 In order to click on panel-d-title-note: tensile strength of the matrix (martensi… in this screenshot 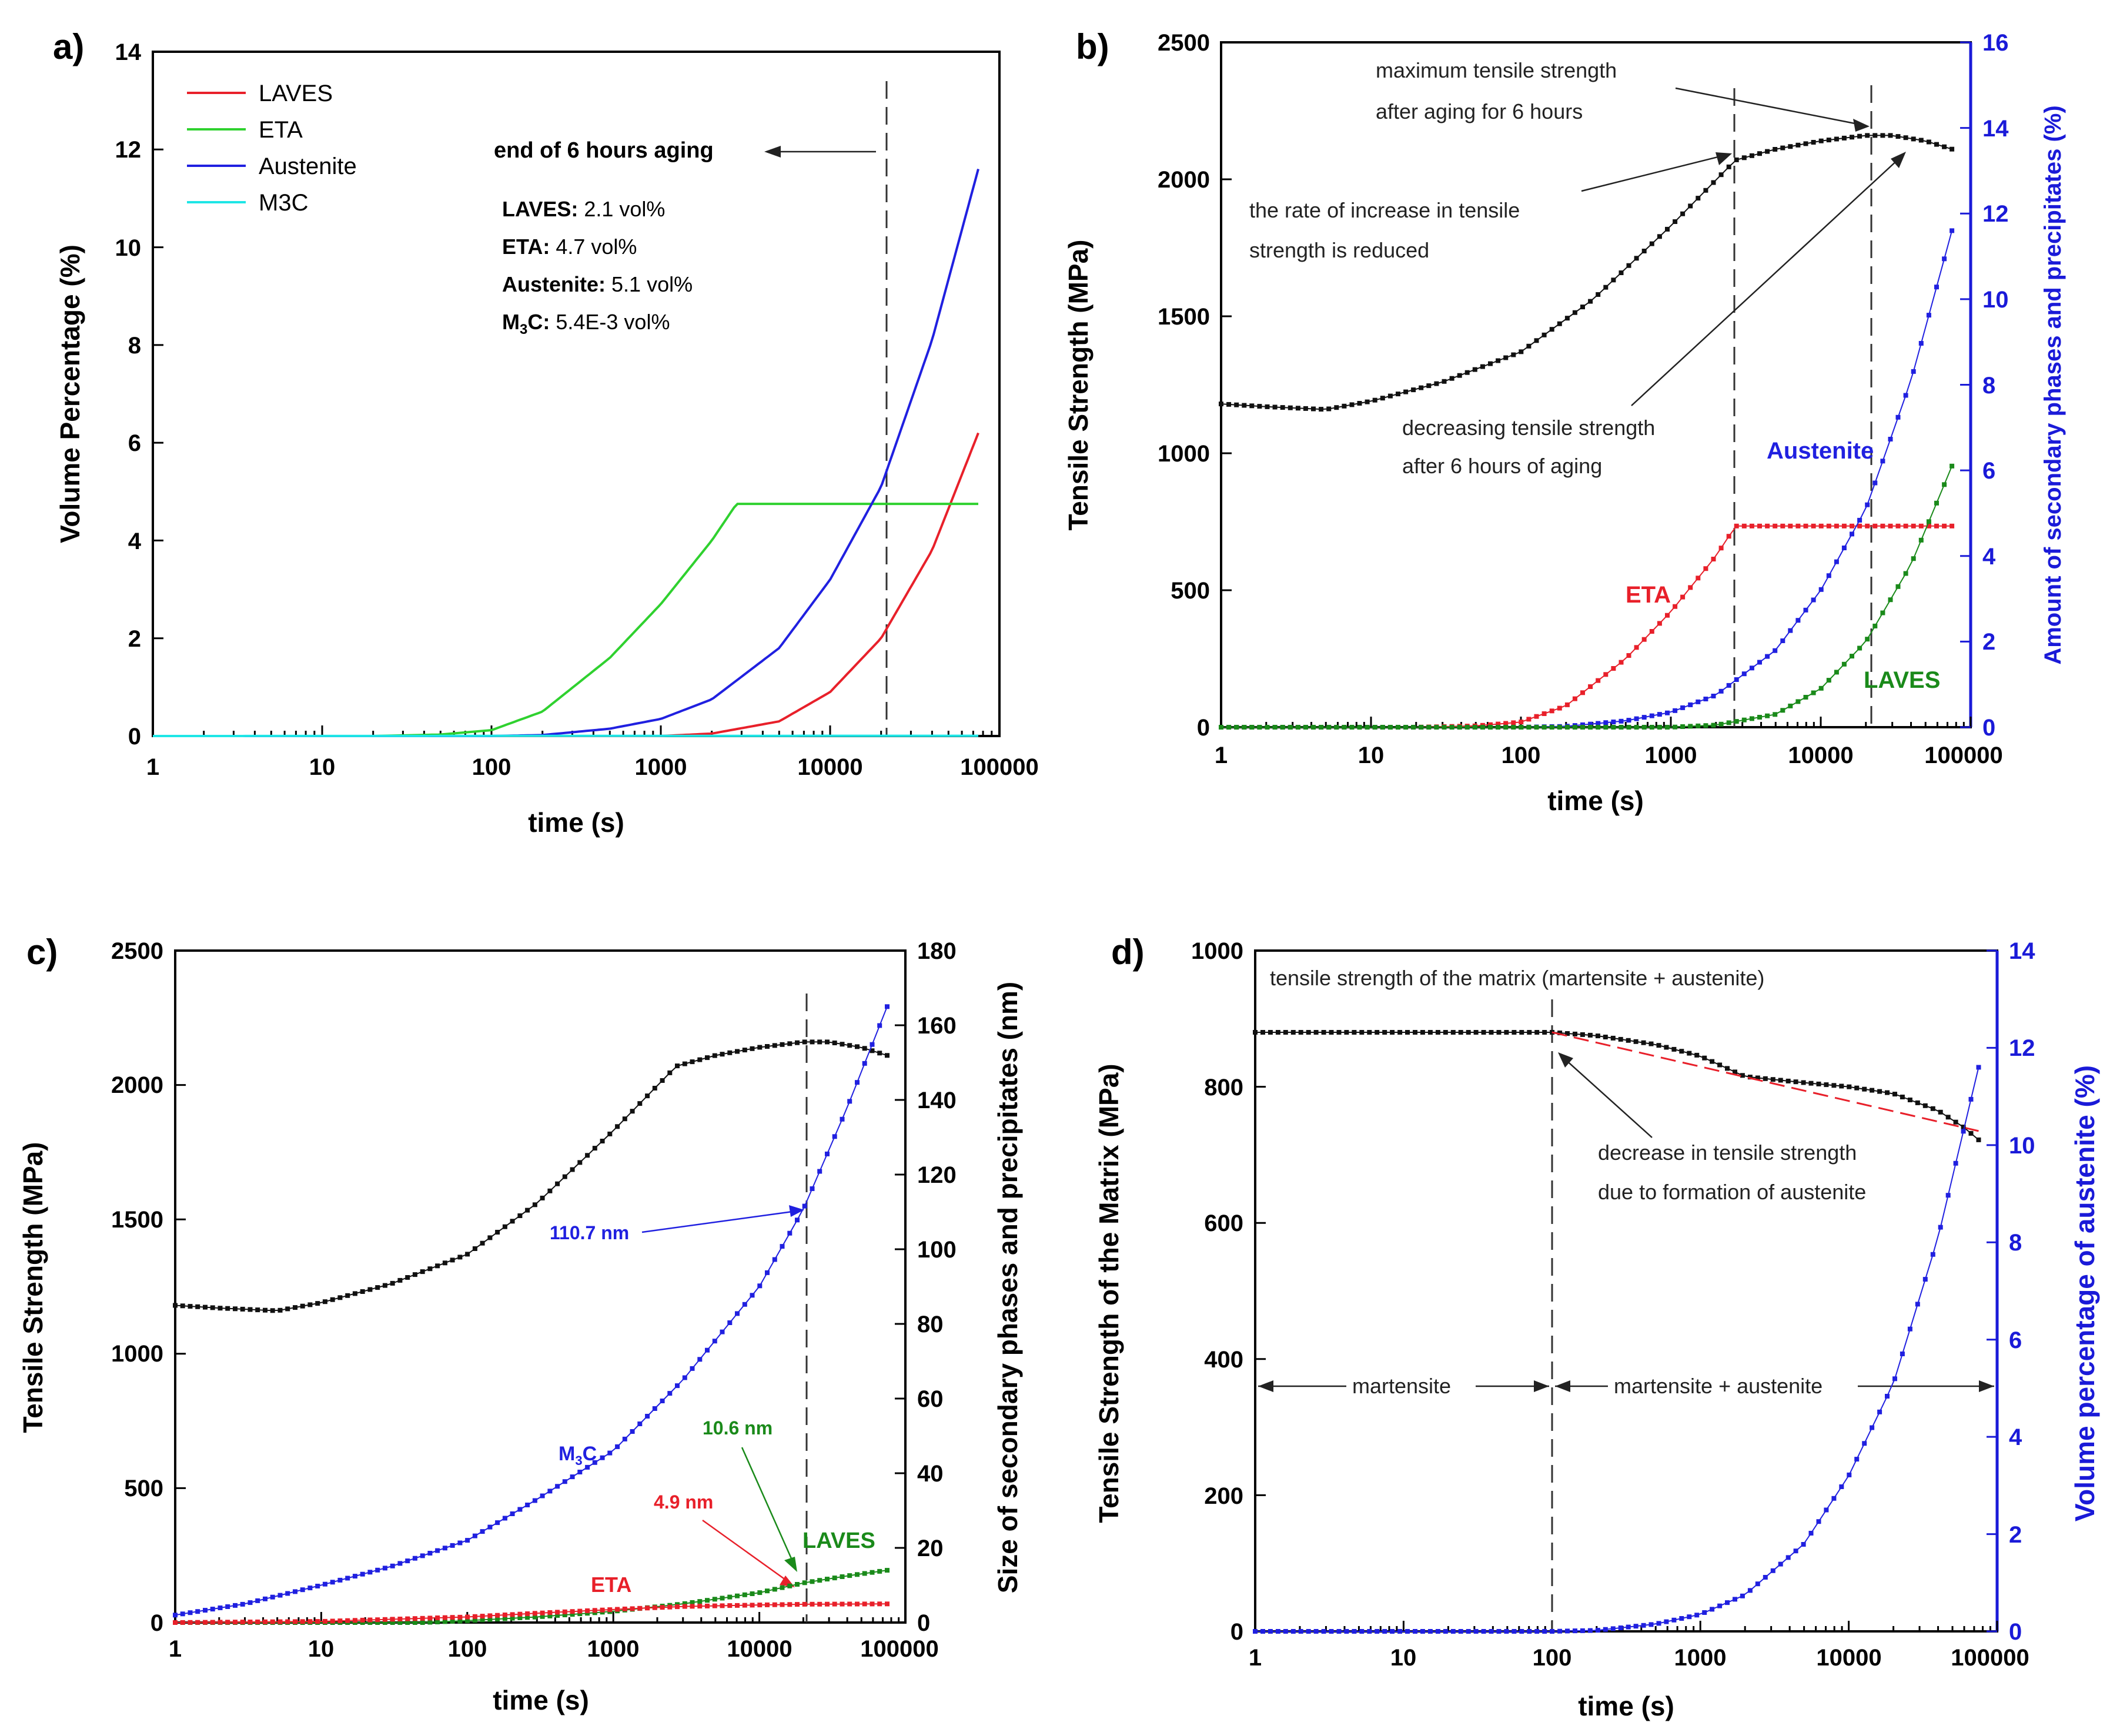, I will do `click(1517, 978)`.